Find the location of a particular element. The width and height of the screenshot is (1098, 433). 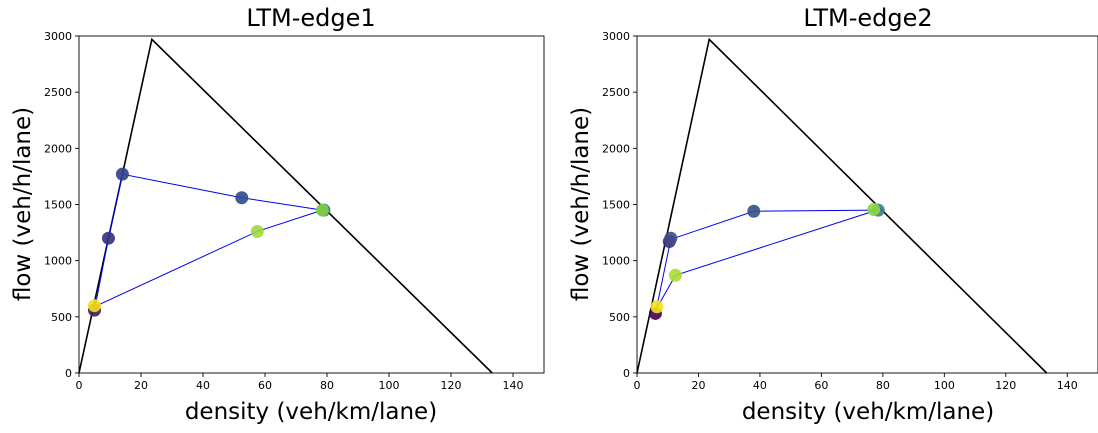

chart-title: LTM-edge2 is located at coordinates (867, 18).